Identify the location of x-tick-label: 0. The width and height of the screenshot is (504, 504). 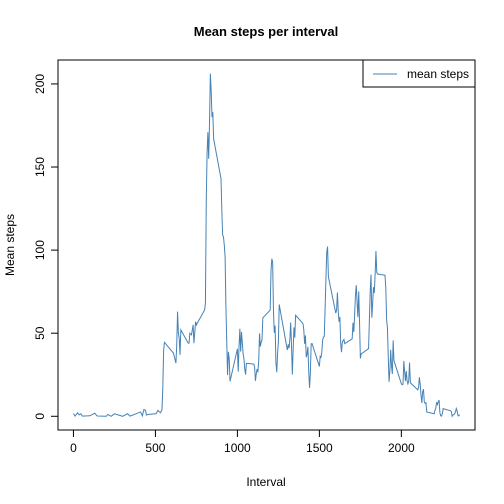
(73, 448).